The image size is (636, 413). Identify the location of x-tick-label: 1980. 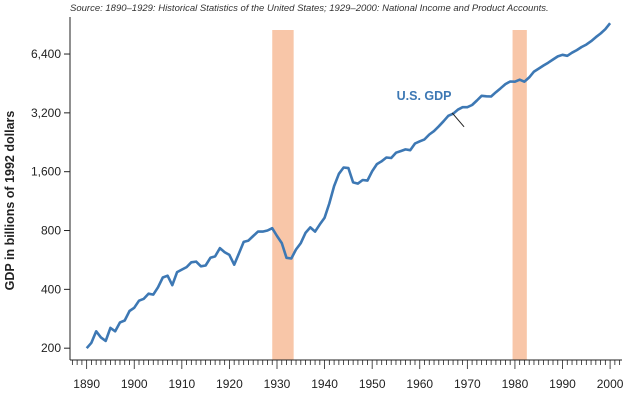
(515, 384).